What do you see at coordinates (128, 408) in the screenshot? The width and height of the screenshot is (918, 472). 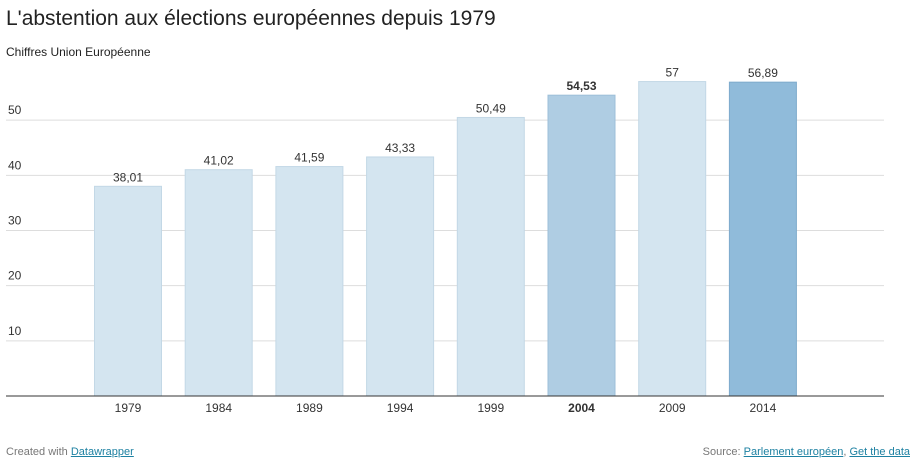 I see `x-tick-label-1979: 1979` at bounding box center [128, 408].